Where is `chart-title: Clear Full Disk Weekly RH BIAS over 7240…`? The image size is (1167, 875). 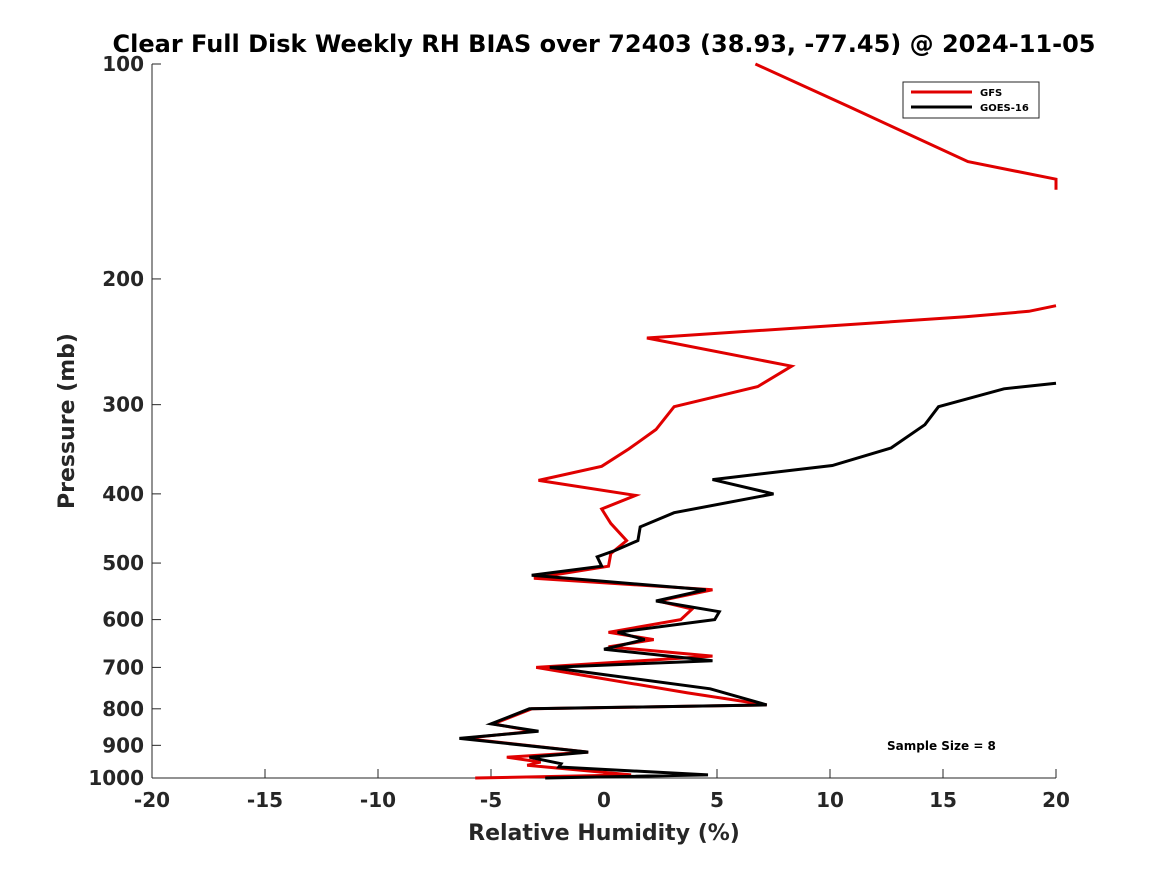
chart-title: Clear Full Disk Weekly RH BIAS over 7240… is located at coordinates (604, 44).